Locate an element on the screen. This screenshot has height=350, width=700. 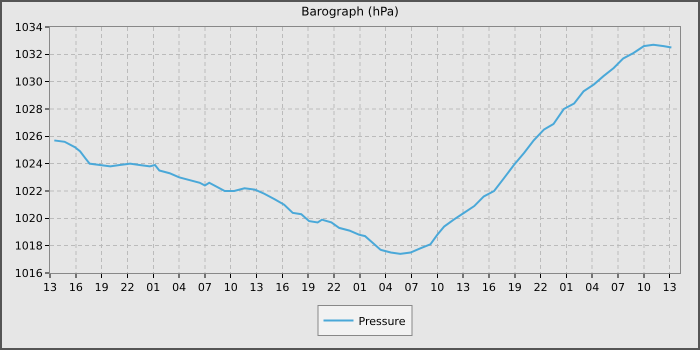
chart-title: Barograph (hPa) is located at coordinates (350, 11).